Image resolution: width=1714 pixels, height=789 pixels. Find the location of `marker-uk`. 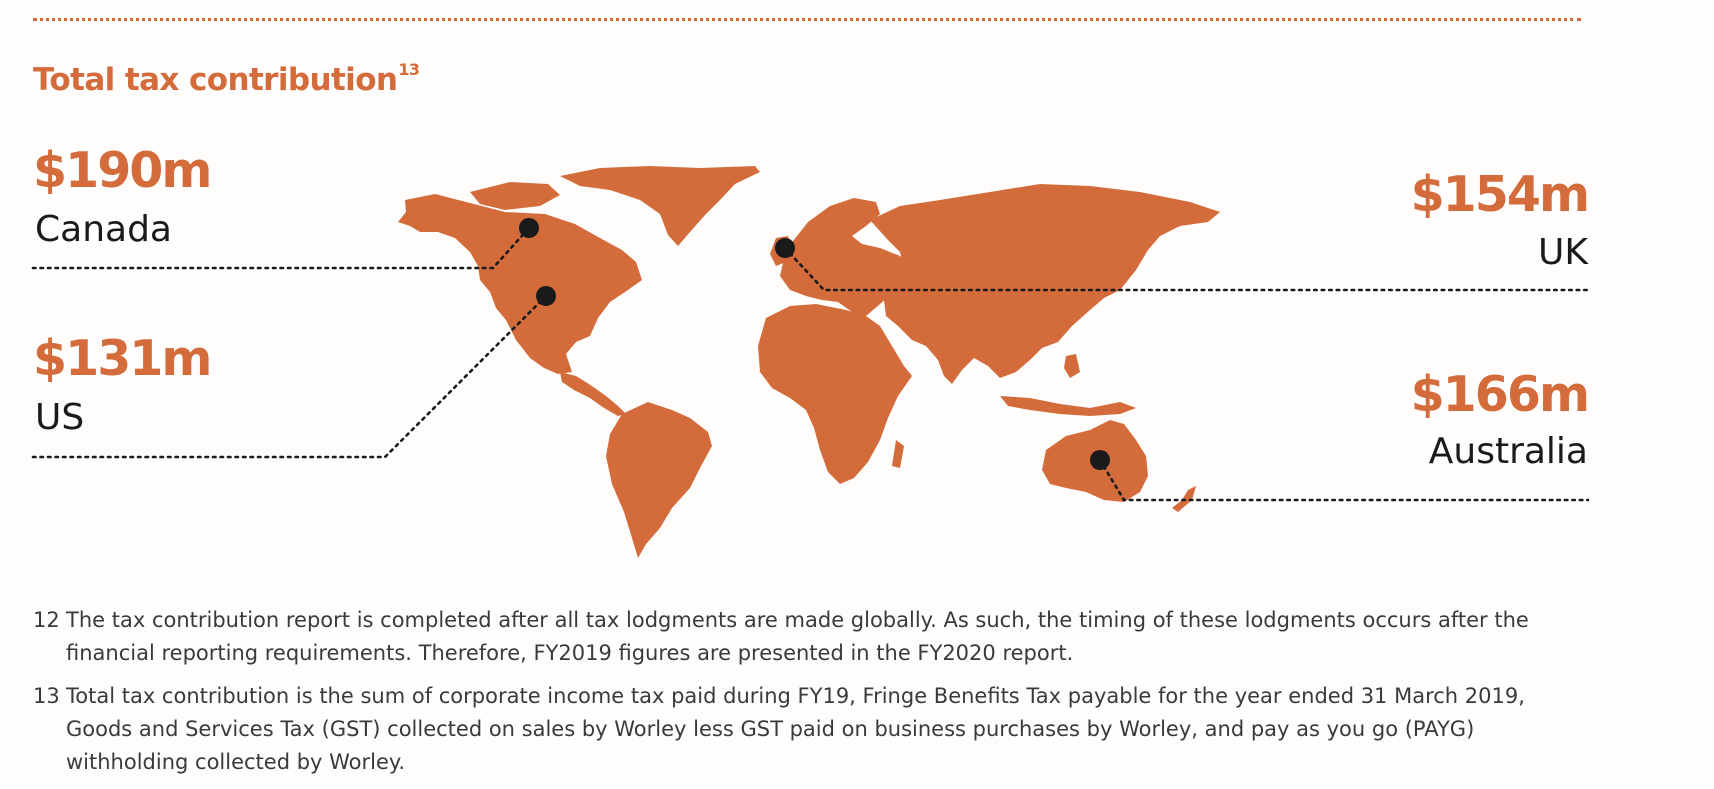

marker-uk is located at coordinates (785, 248).